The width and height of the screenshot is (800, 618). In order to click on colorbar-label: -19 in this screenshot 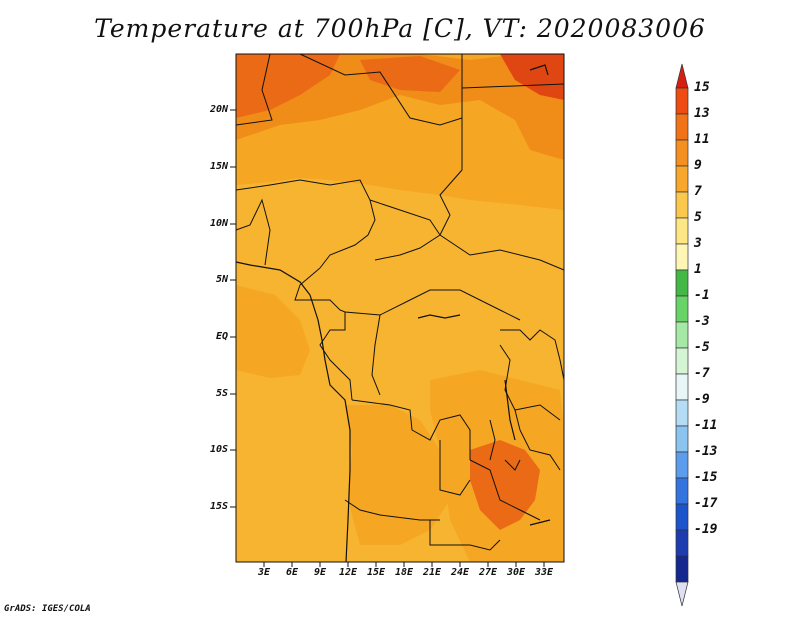, I will do `click(706, 529)`.